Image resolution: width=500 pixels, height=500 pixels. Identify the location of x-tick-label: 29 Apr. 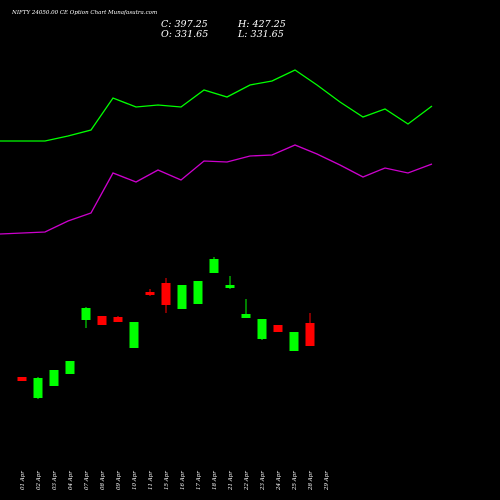
(327, 481).